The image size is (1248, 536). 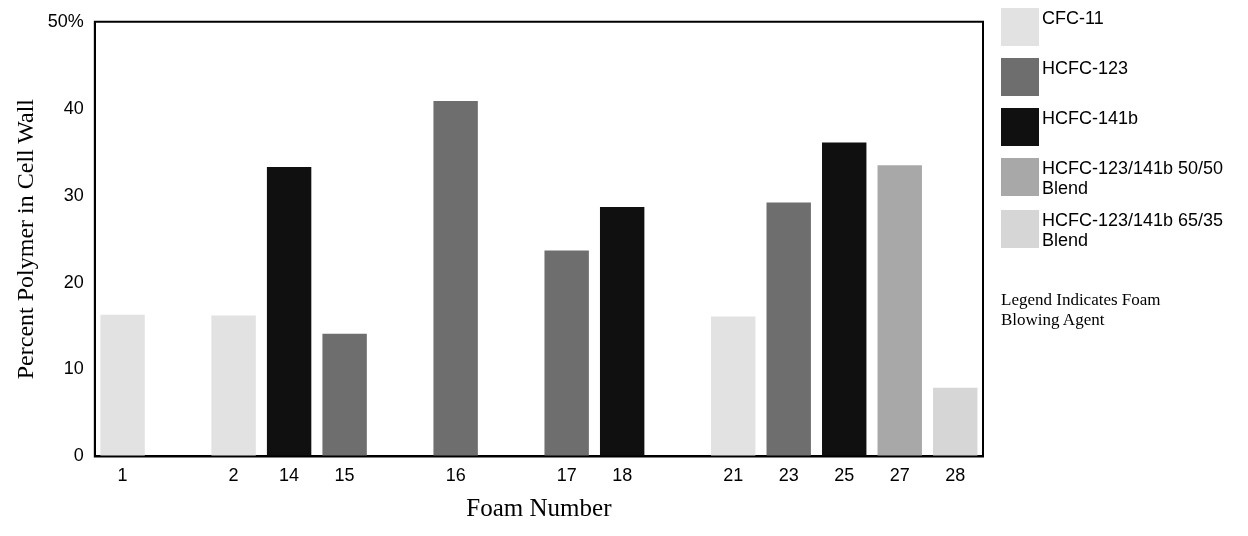 I want to click on y-axis-title: Percent Polymer in Cell Wall, so click(x=24, y=239).